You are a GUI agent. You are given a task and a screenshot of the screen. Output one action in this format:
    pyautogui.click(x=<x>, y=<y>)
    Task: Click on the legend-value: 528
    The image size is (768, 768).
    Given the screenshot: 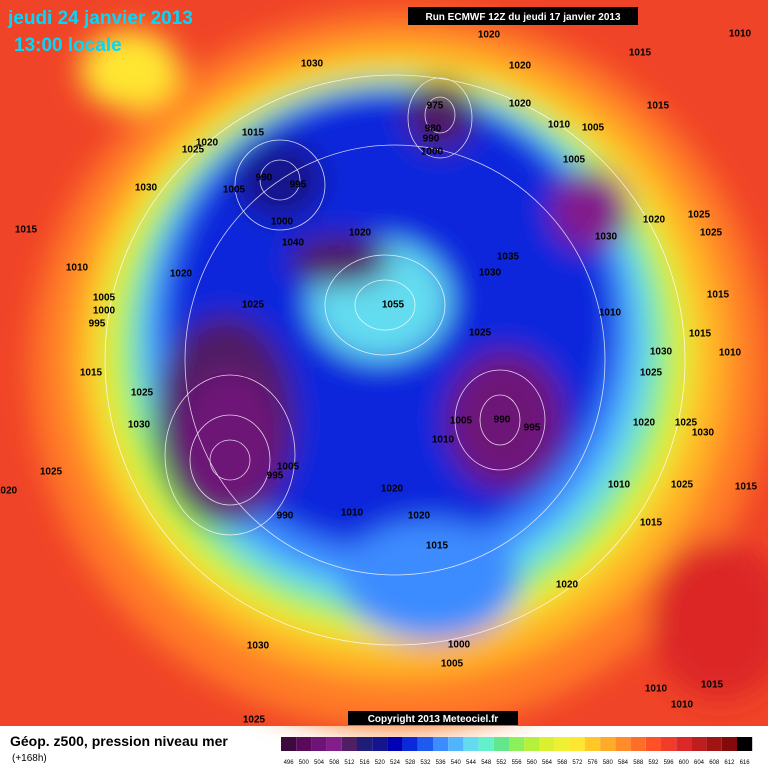 What is the action you would take?
    pyautogui.click(x=410, y=763)
    